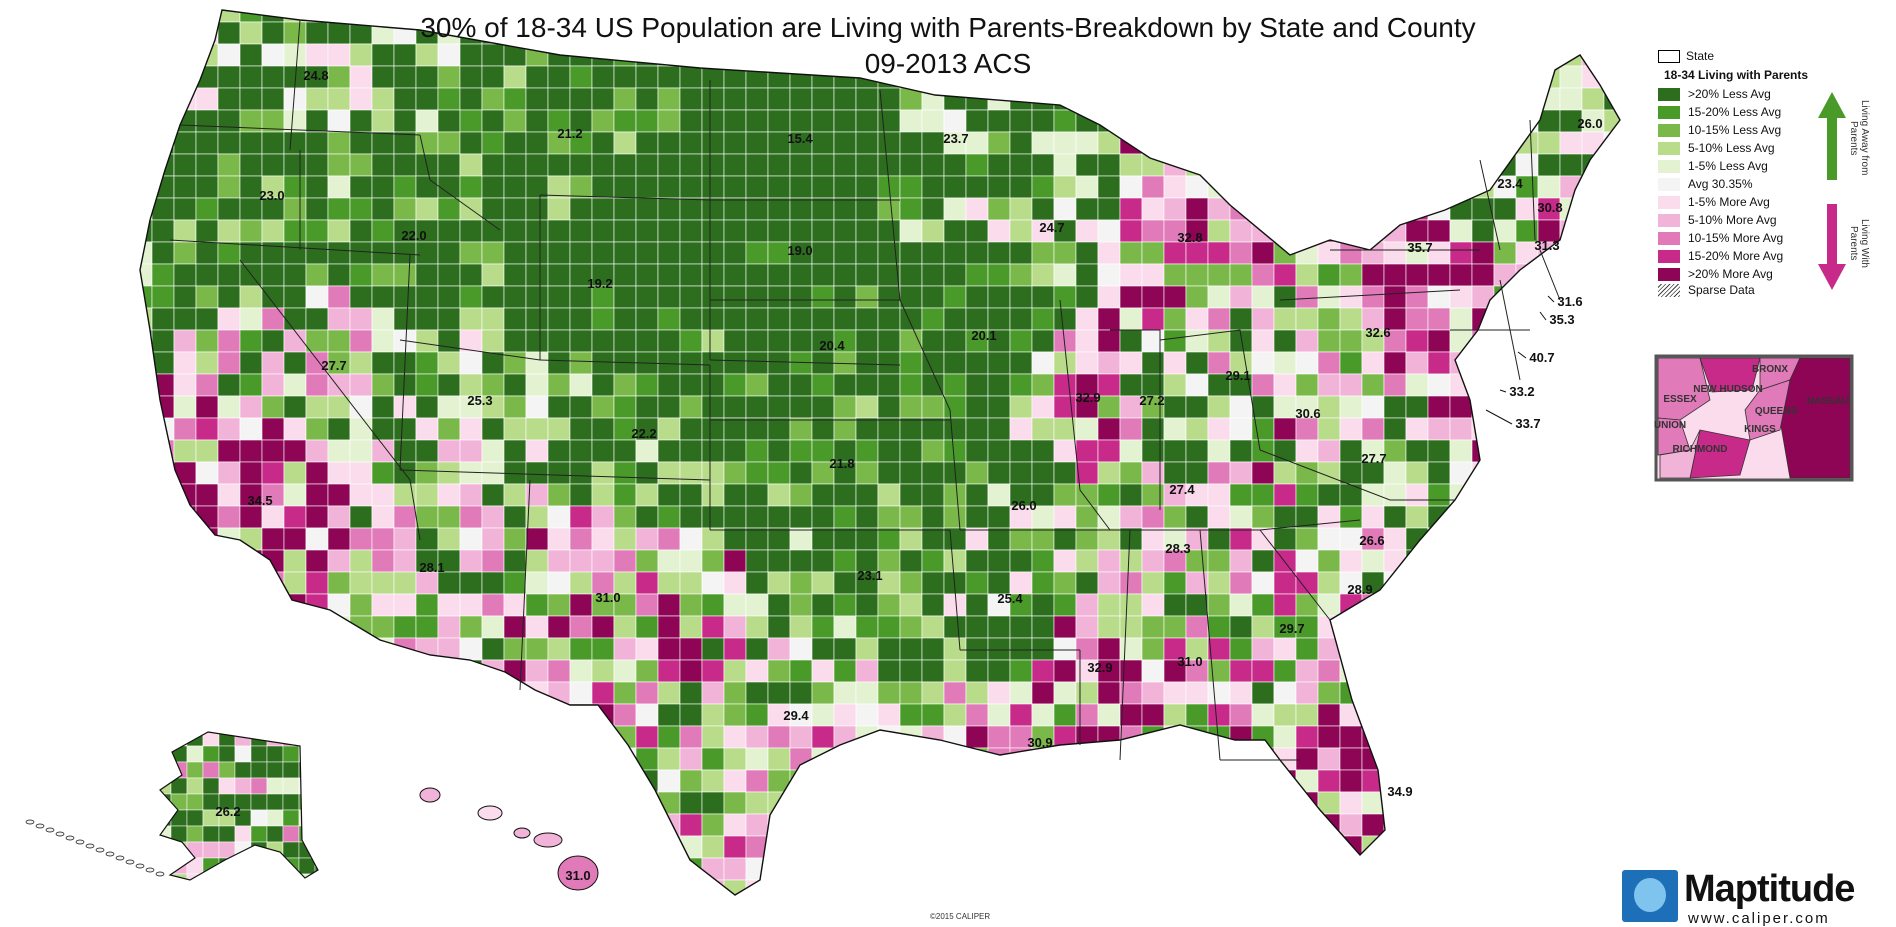 The image size is (1896, 927). Describe the element at coordinates (1729, 202) in the screenshot. I see `legend-item-label: 1-5% More Avg` at that location.